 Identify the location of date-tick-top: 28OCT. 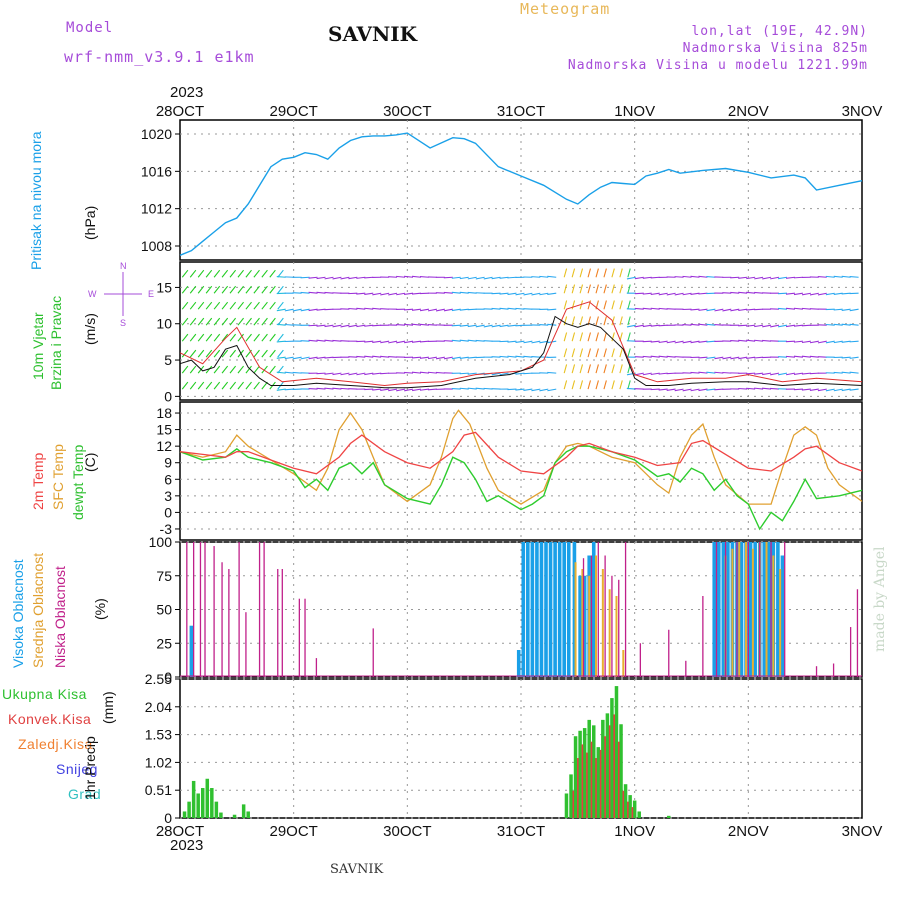
(180, 111).